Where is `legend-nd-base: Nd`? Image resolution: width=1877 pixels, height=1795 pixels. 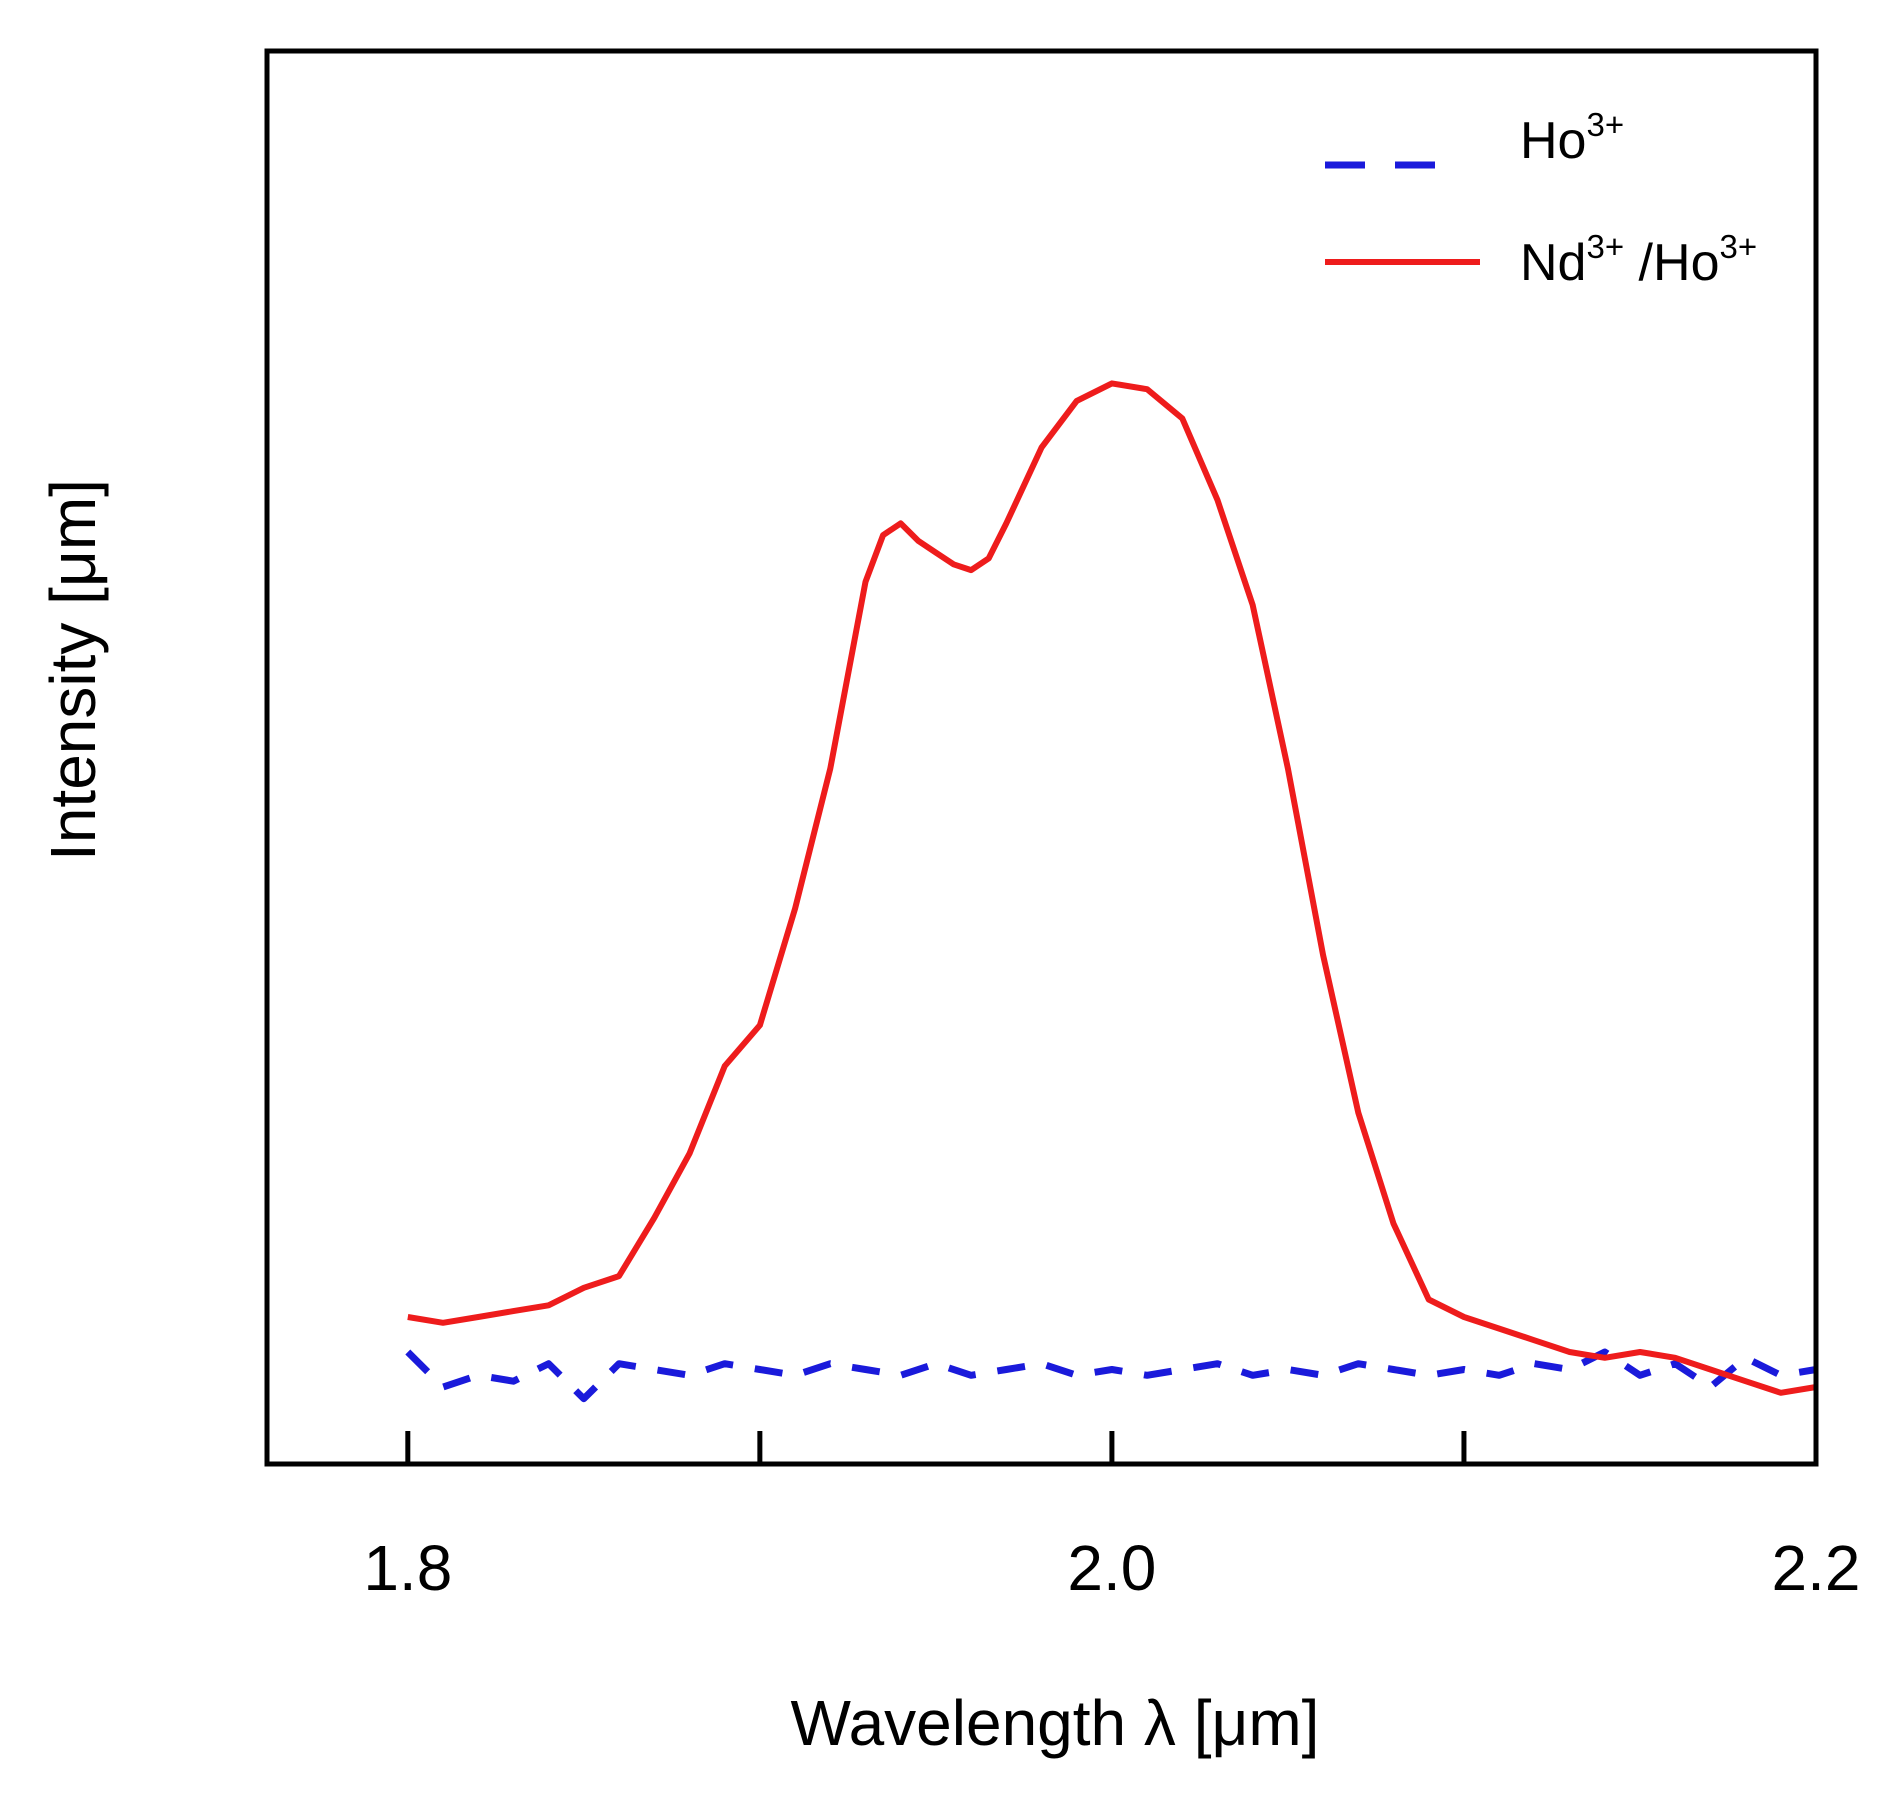 legend-nd-base: Nd is located at coordinates (1553, 263).